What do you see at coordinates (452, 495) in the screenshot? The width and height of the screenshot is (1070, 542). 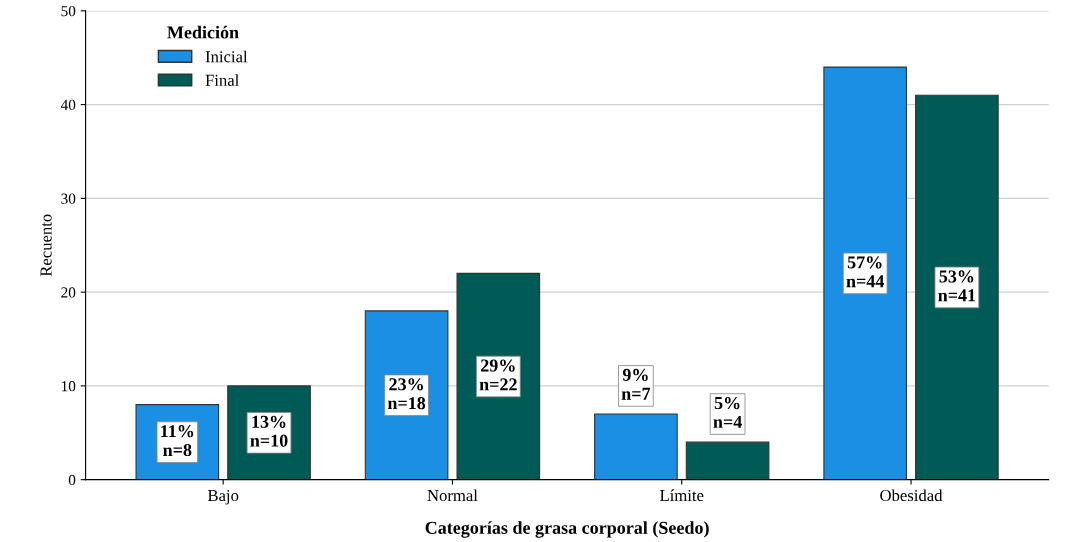 I see `x-tick-label: Normal` at bounding box center [452, 495].